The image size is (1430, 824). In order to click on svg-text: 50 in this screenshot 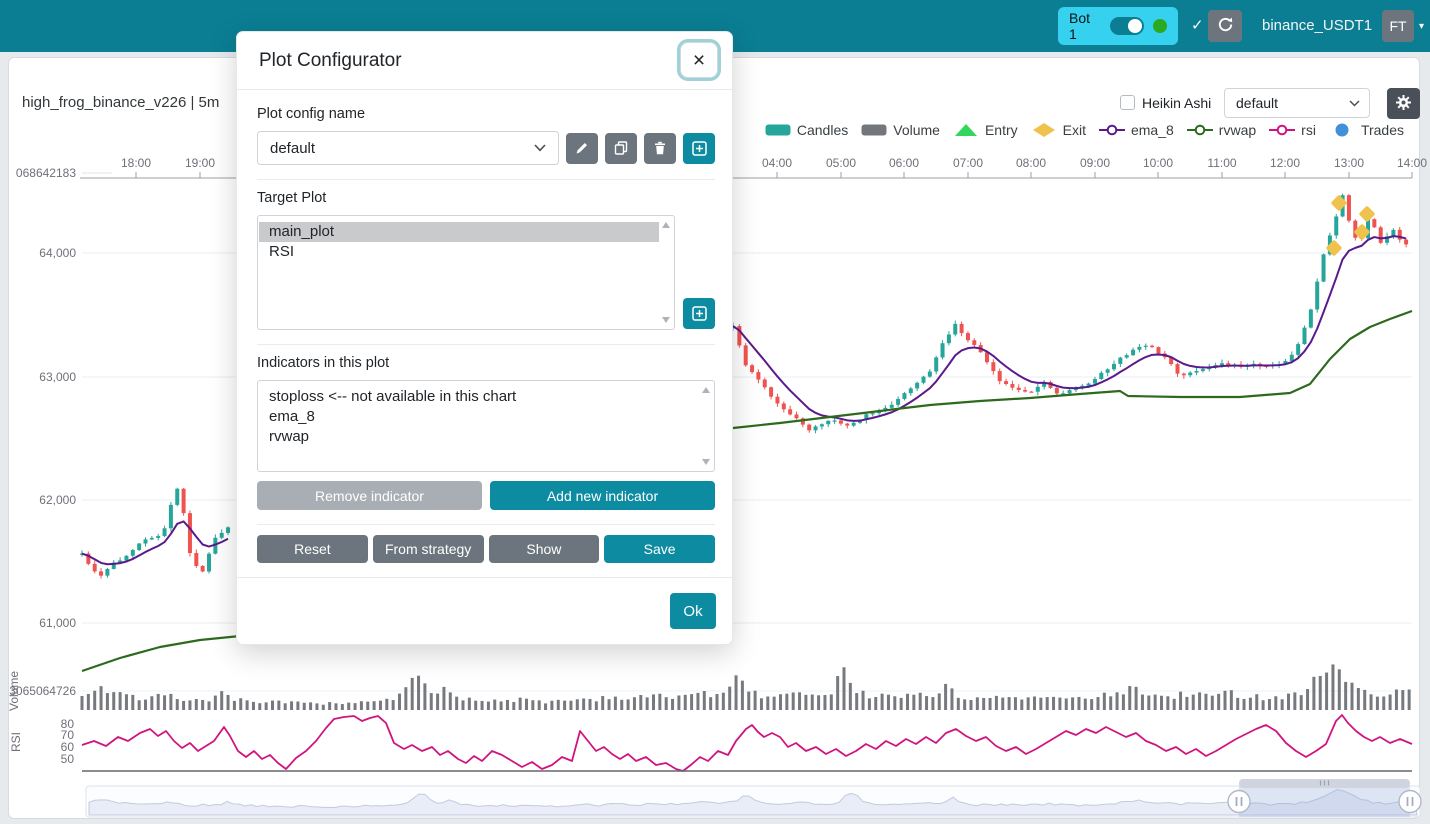, I will do `click(68, 759)`.